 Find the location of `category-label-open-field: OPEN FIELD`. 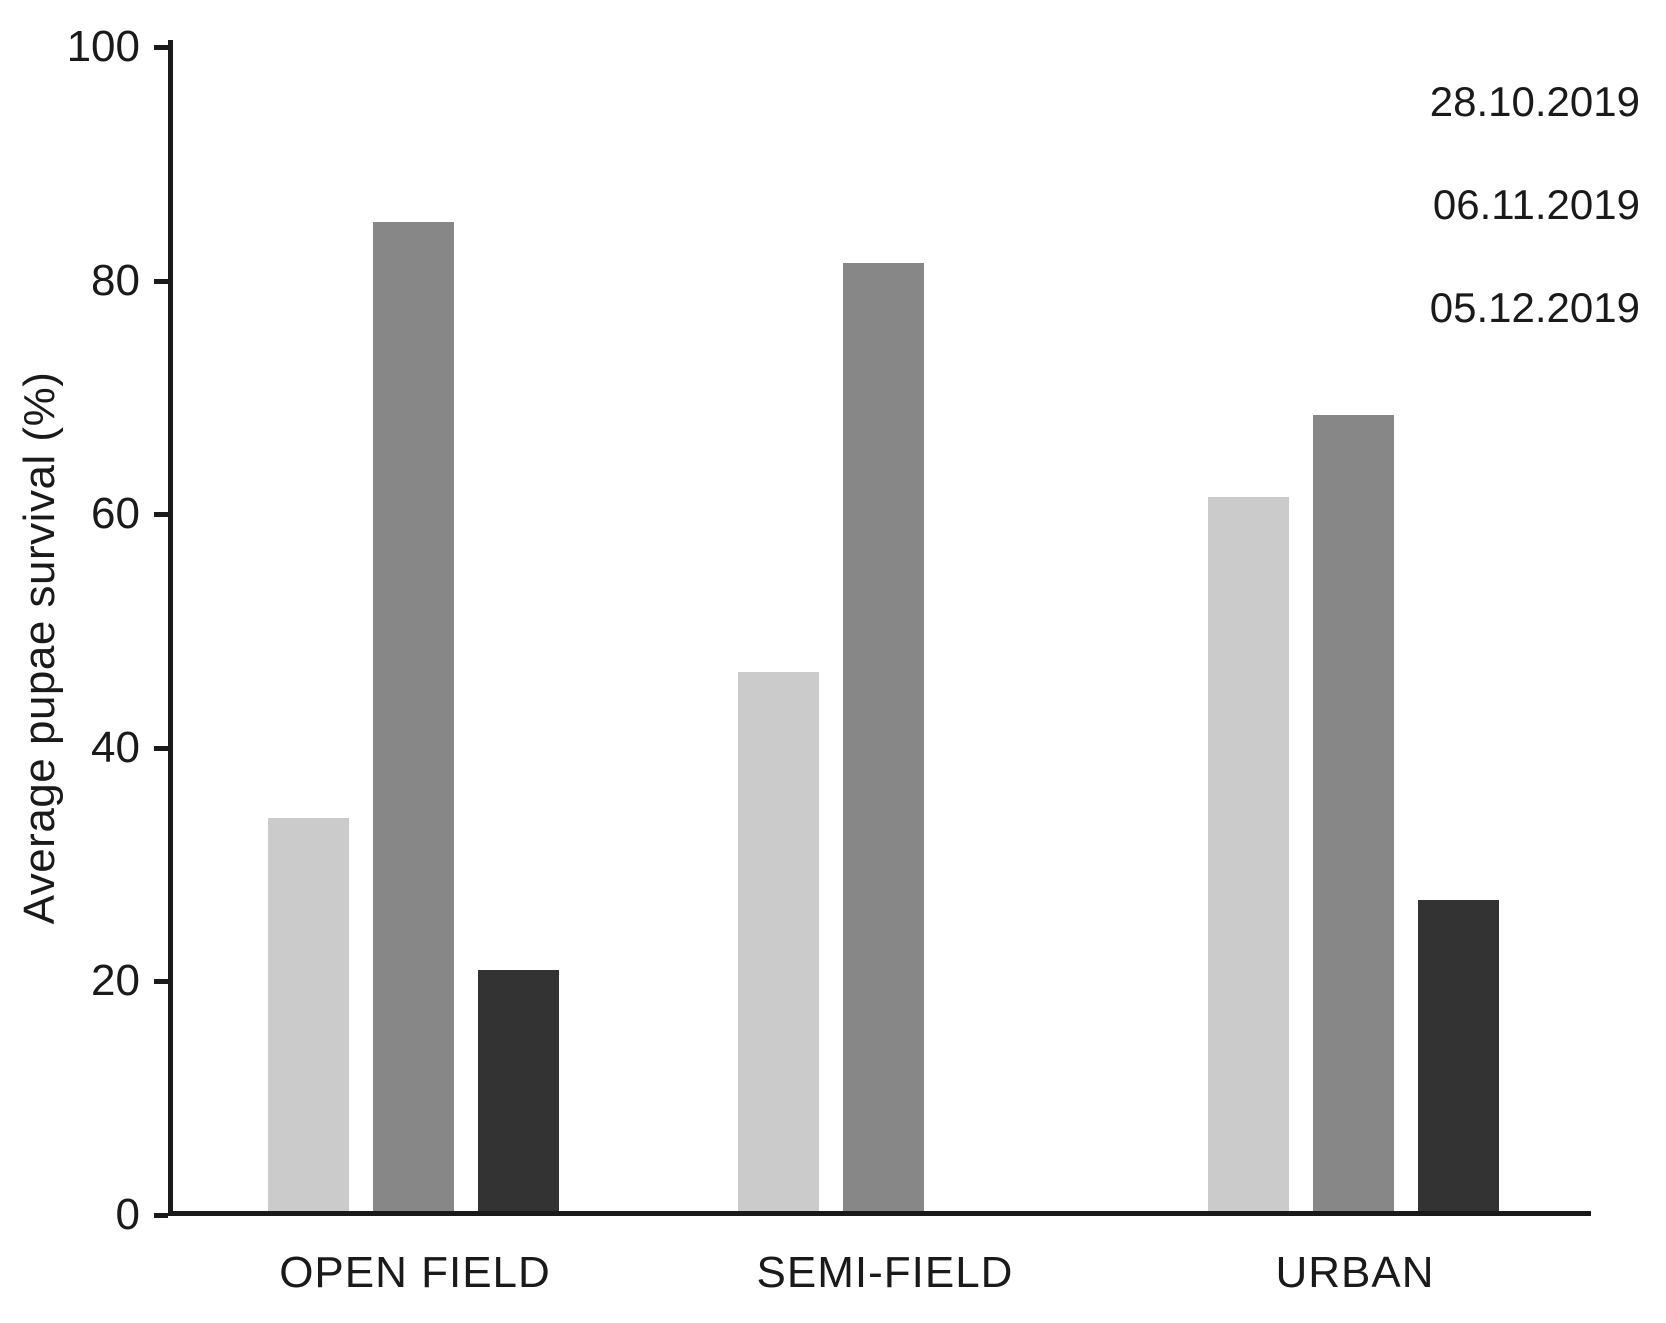

category-label-open-field: OPEN FIELD is located at coordinates (415, 1272).